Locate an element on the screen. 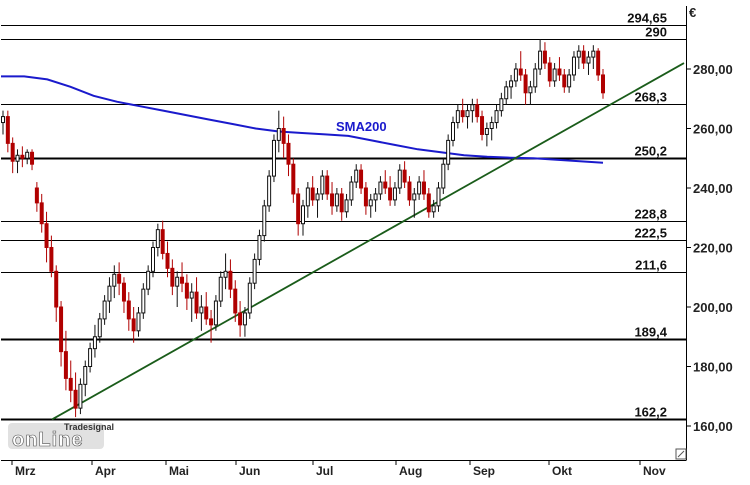 The width and height of the screenshot is (750, 485). x-tick-label: Apr is located at coordinates (105, 471).